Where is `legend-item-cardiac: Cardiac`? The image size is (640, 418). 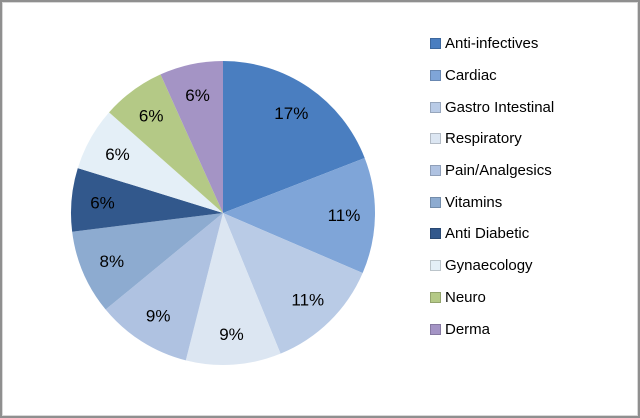 legend-item-cardiac: Cardiac is located at coordinates (492, 76).